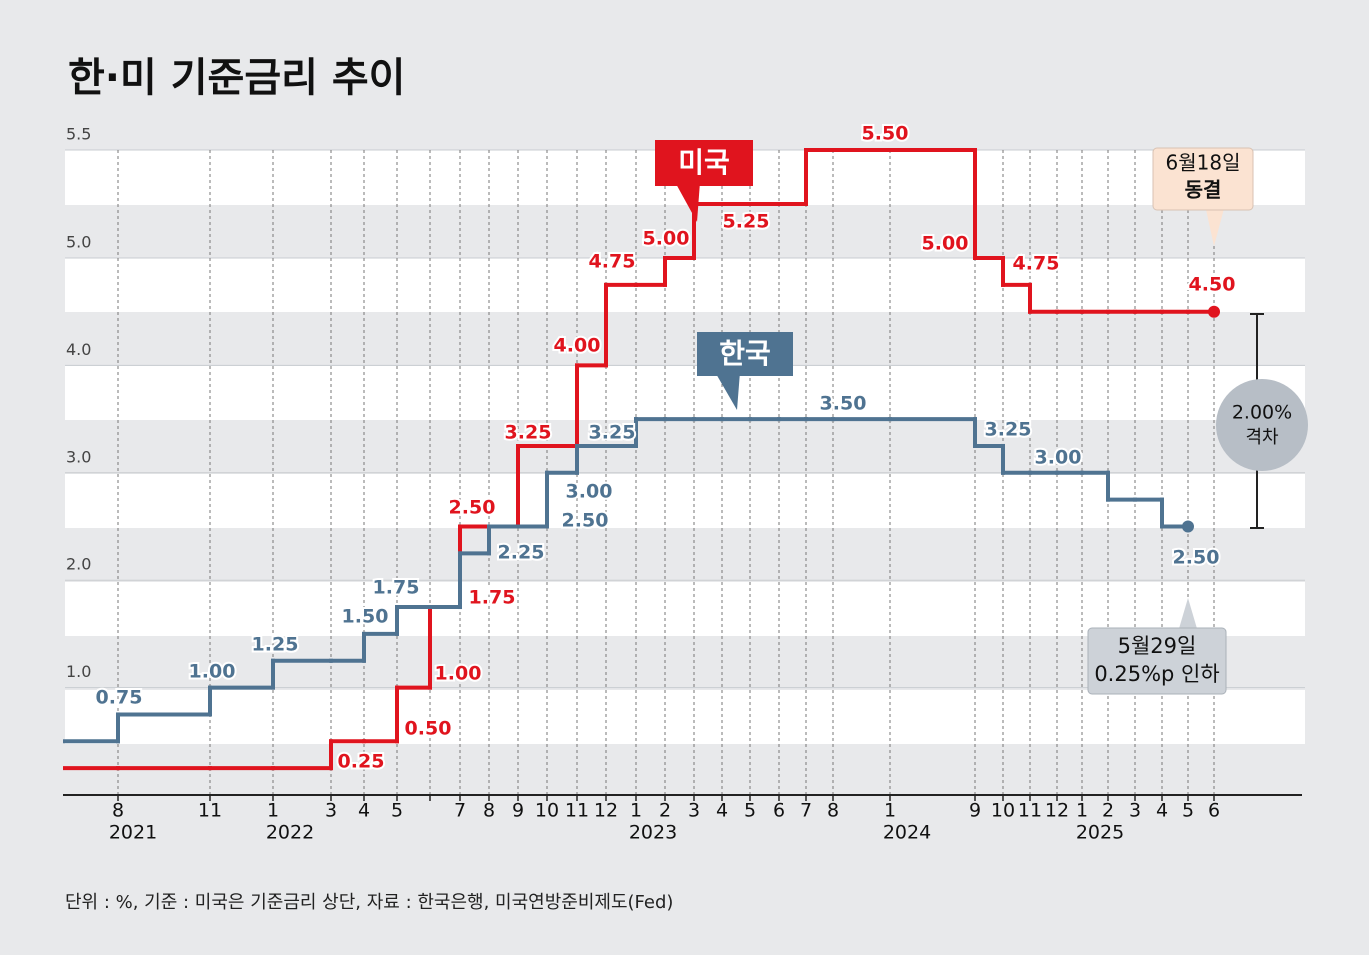 Image resolution: width=1369 pixels, height=955 pixels. I want to click on year-label: 2022, so click(290, 833).